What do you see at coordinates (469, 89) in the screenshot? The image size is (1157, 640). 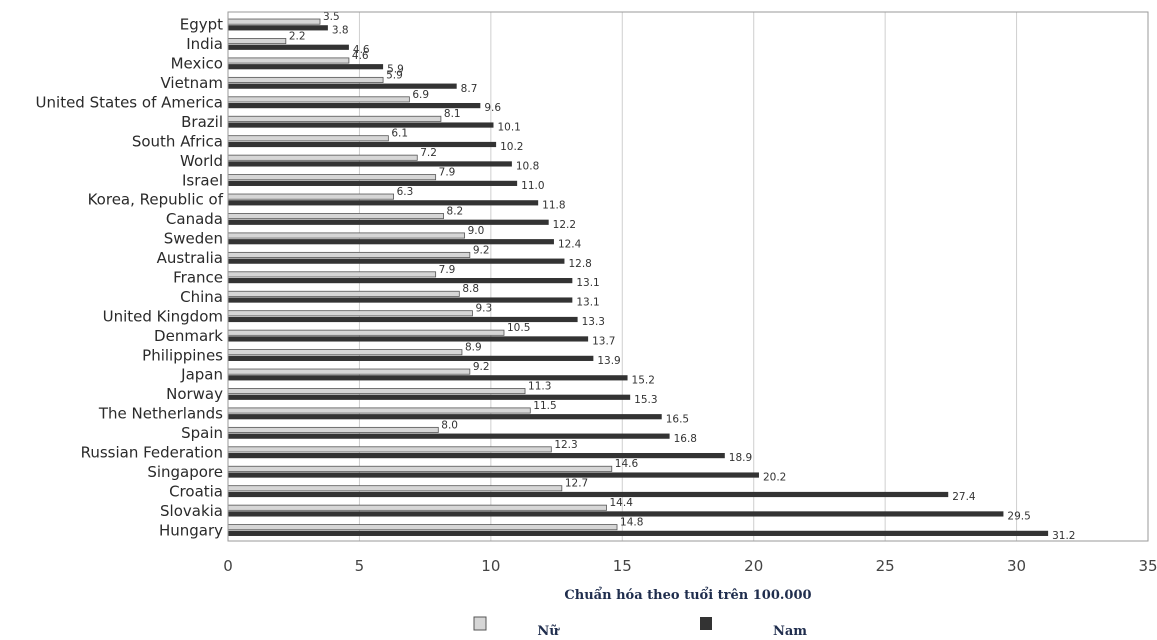 I see `value-label-nam: 8.7` at bounding box center [469, 89].